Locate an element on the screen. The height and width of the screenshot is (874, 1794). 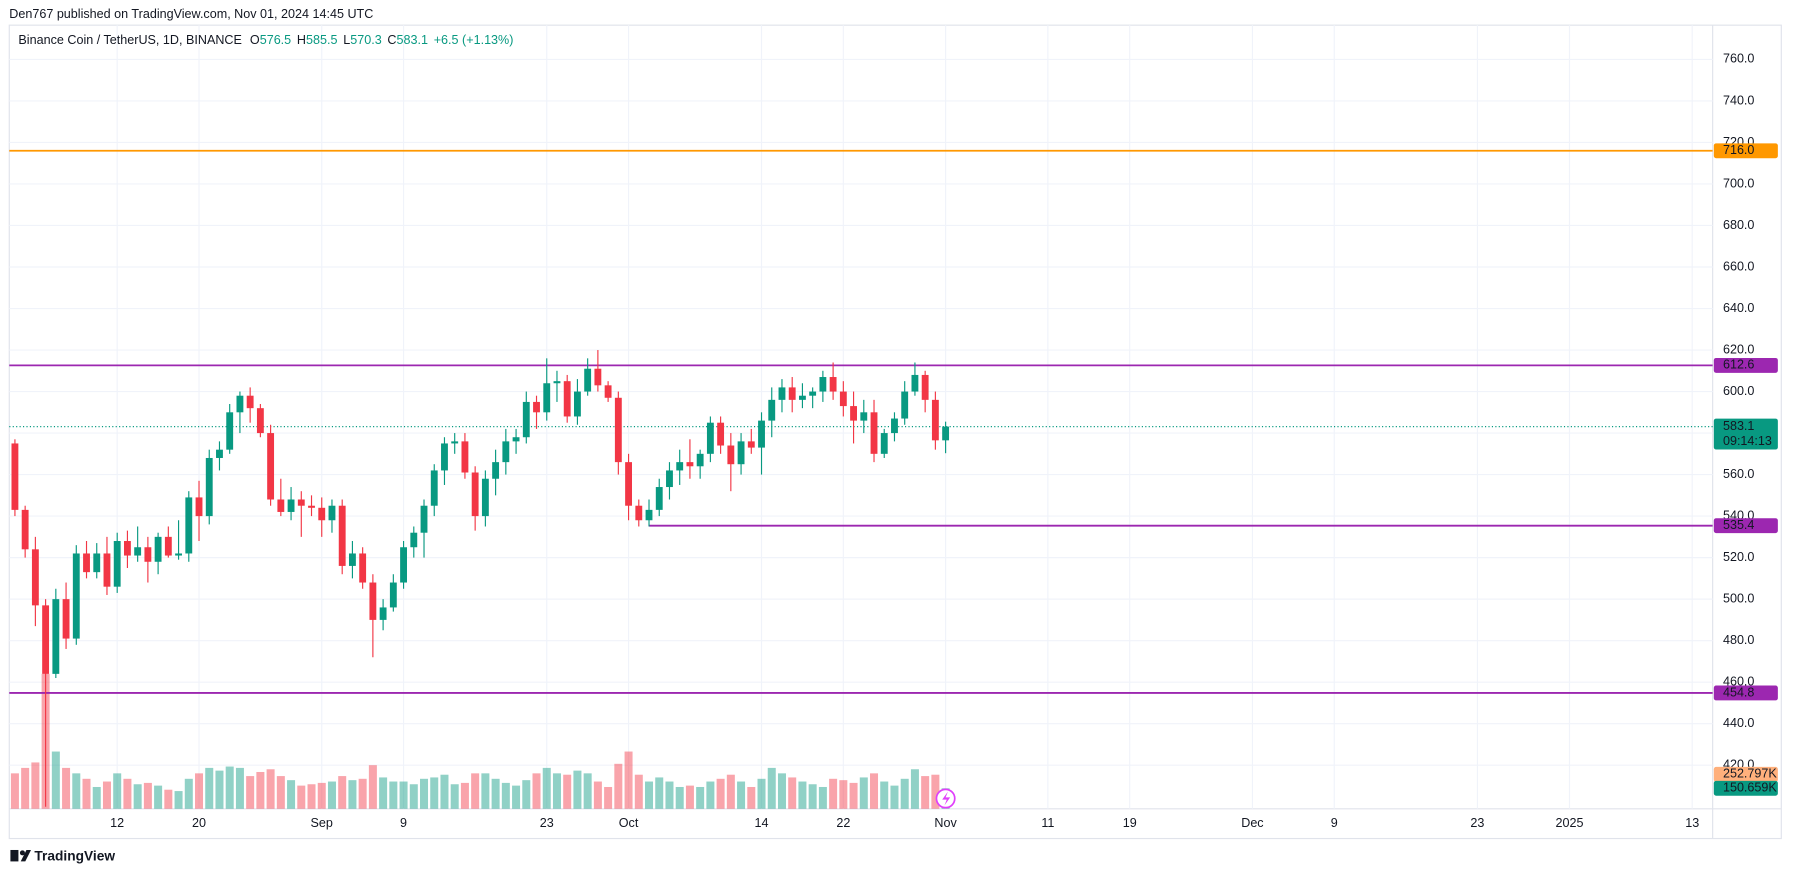
legend-key: O is located at coordinates (255, 41).